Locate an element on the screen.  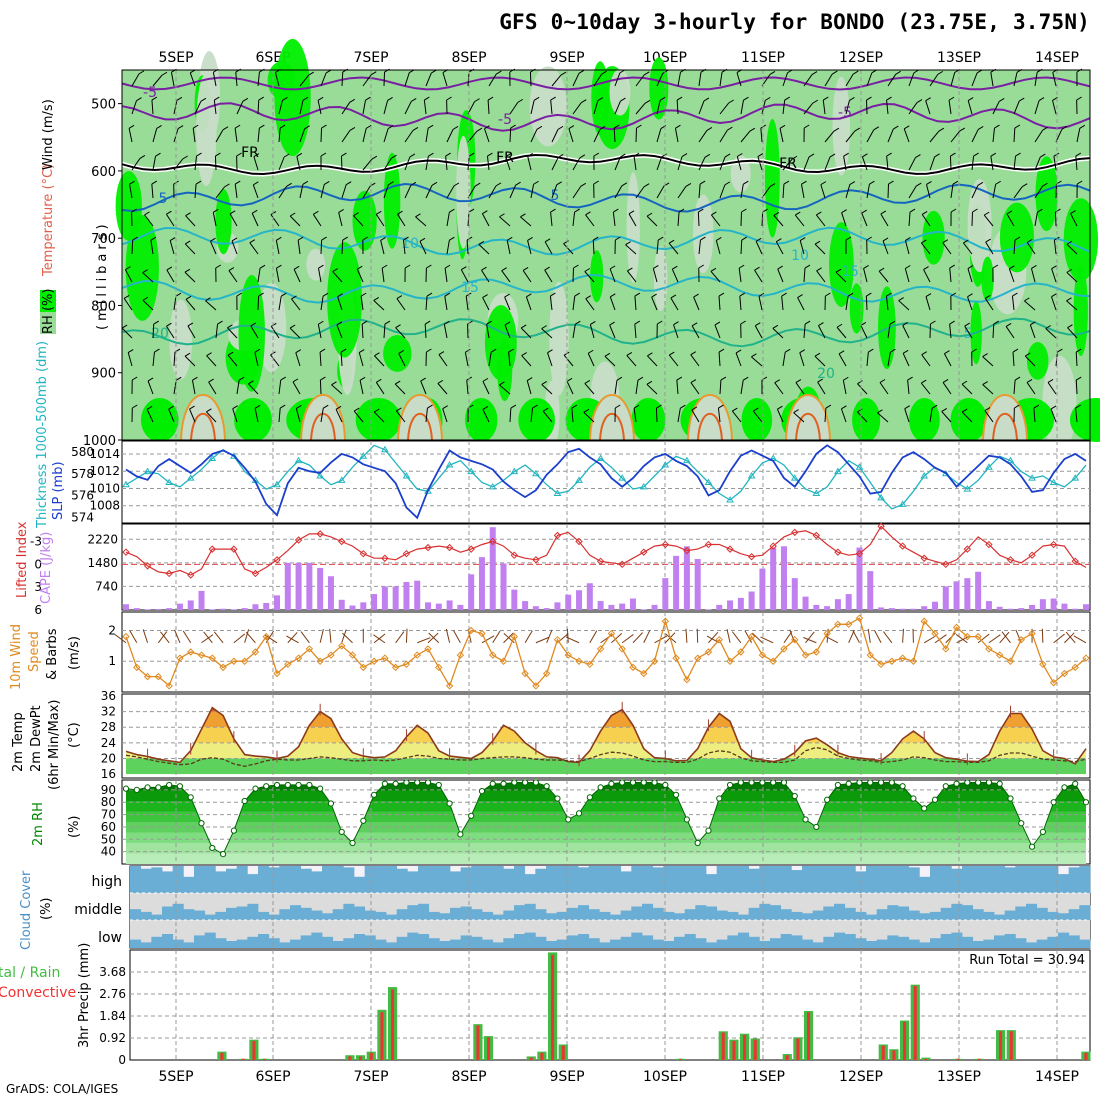
date-label-top: 13SEP is located at coordinates (959, 58).